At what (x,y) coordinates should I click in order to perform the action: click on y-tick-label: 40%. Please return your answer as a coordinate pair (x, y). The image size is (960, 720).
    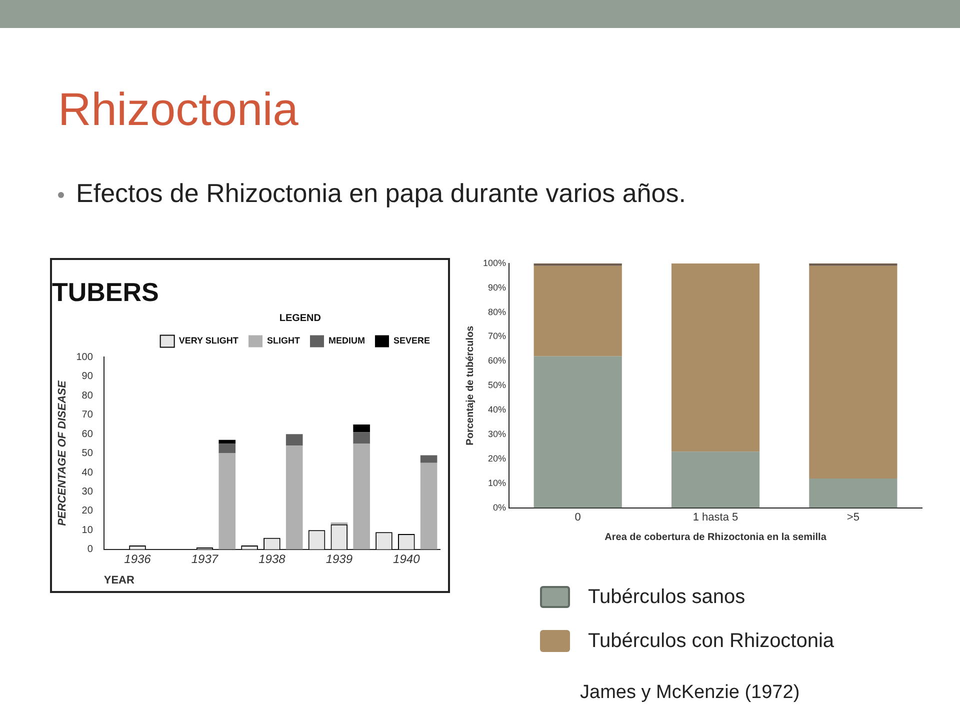
    Looking at the image, I should click on (497, 409).